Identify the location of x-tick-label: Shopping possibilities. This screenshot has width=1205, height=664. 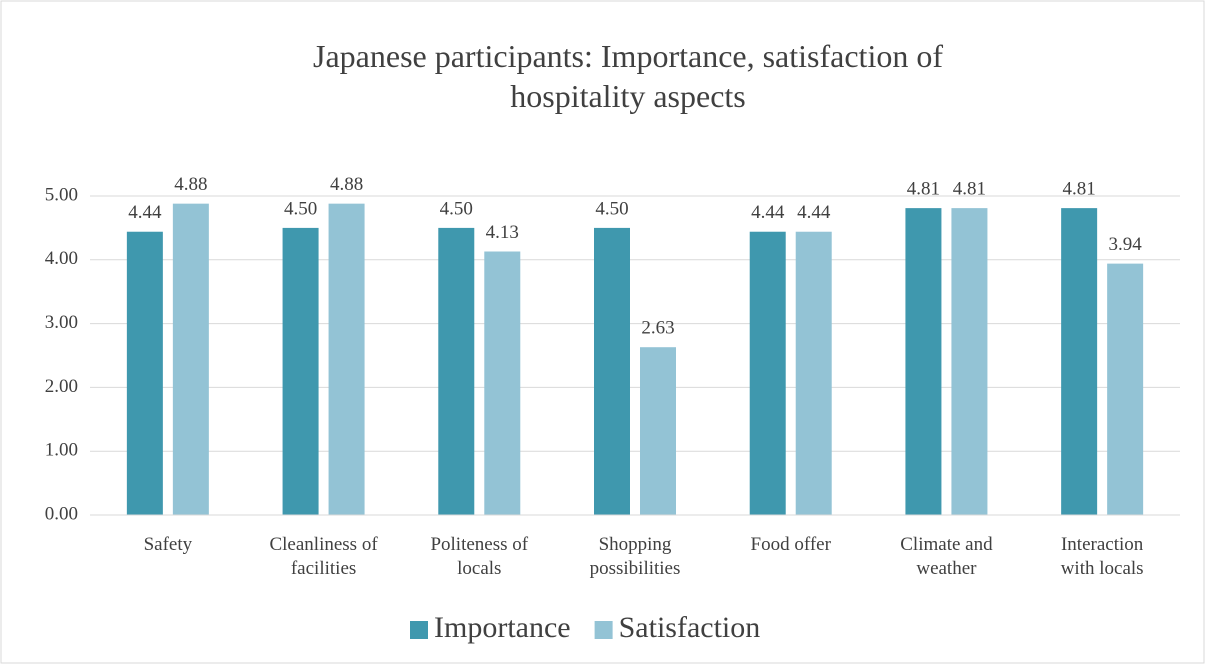
(635, 556).